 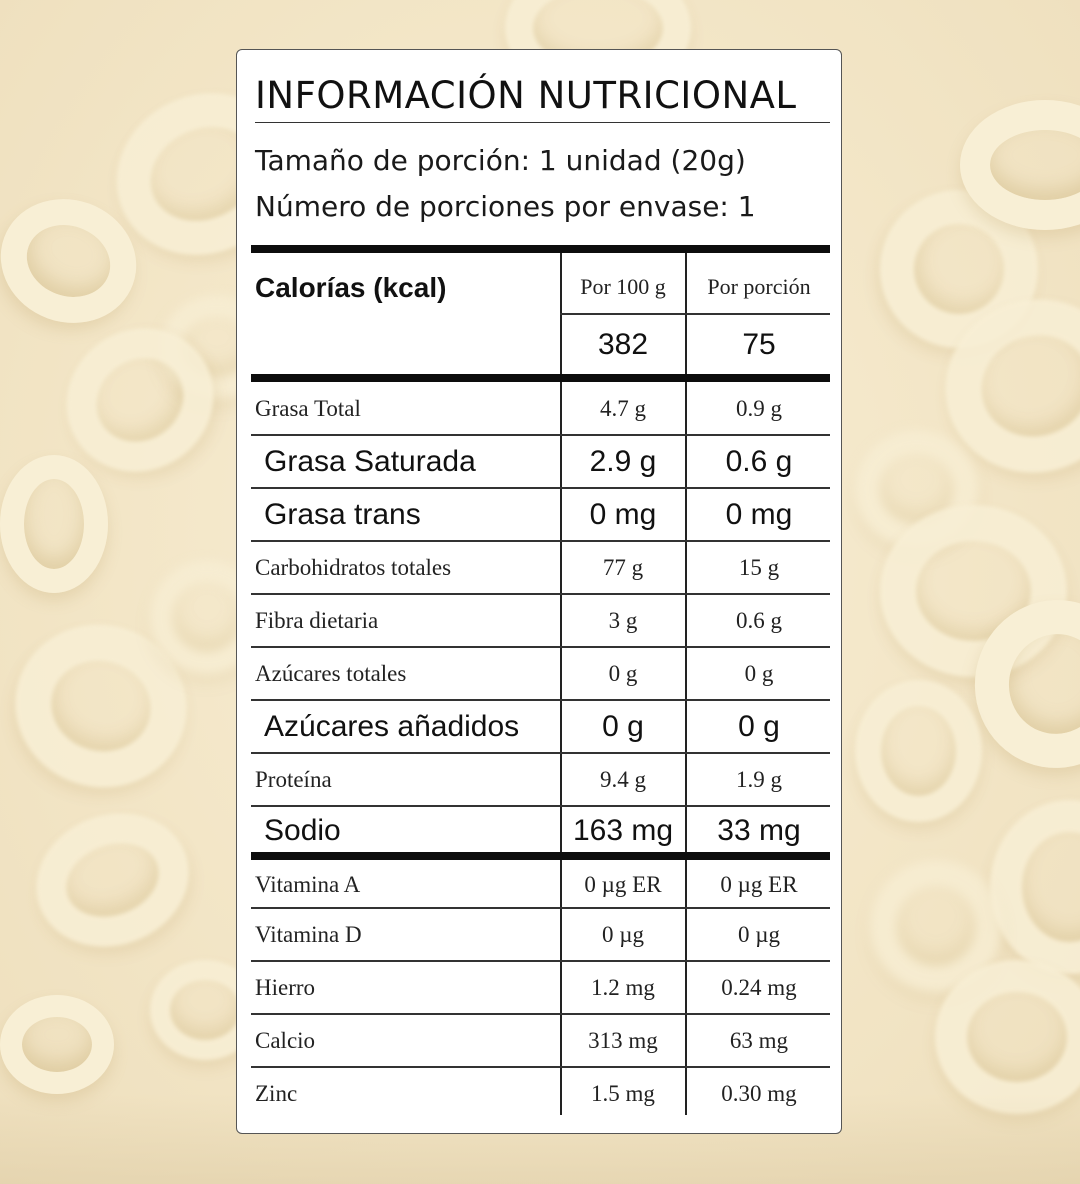 What do you see at coordinates (623, 344) in the screenshot?
I see `calories-per-100g: 382` at bounding box center [623, 344].